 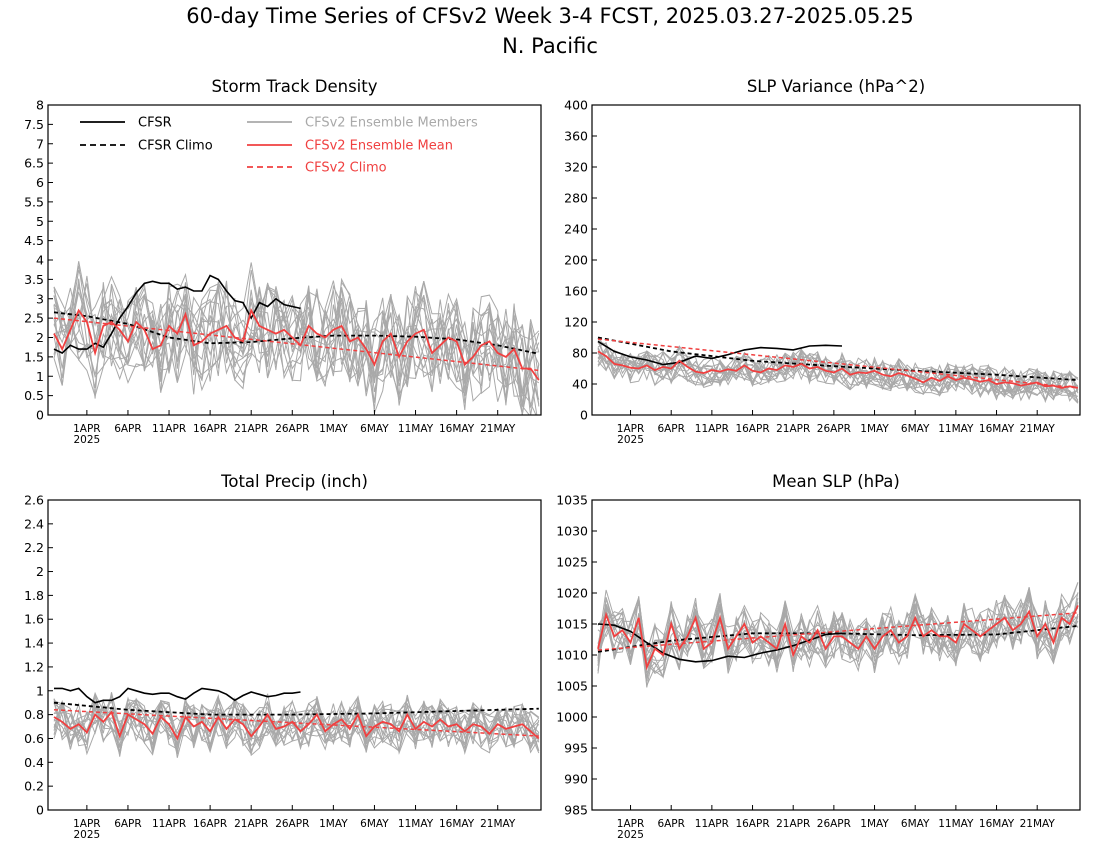 What do you see at coordinates (576, 105) in the screenshot?
I see `y-tick-label: 400` at bounding box center [576, 105].